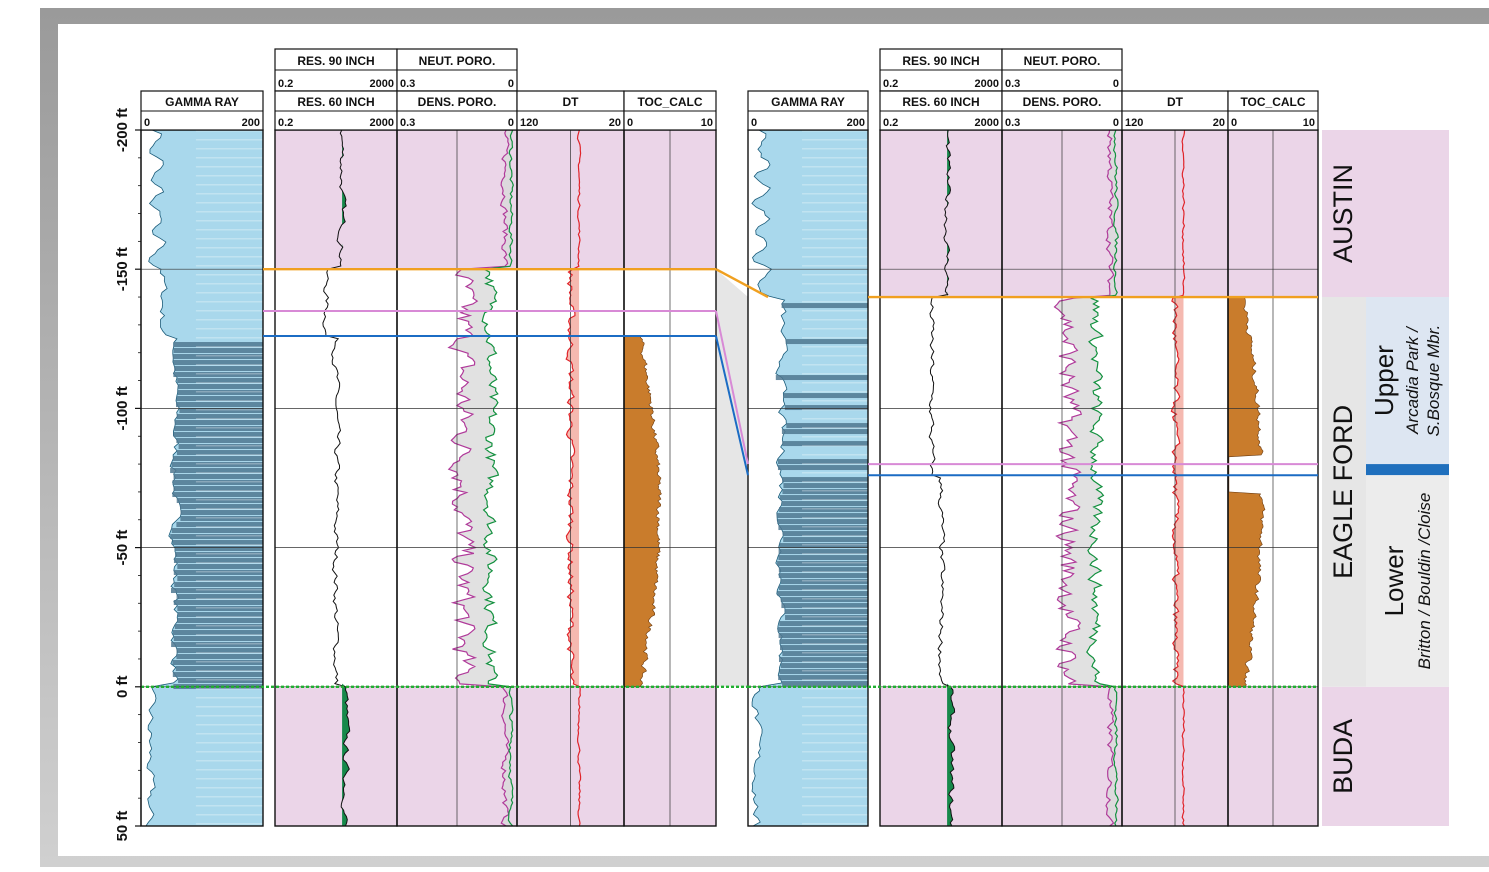 This screenshot has height=872, width=1489. Describe the element at coordinates (122, 130) in the screenshot. I see `depth-tick-label: -200 ft` at that location.